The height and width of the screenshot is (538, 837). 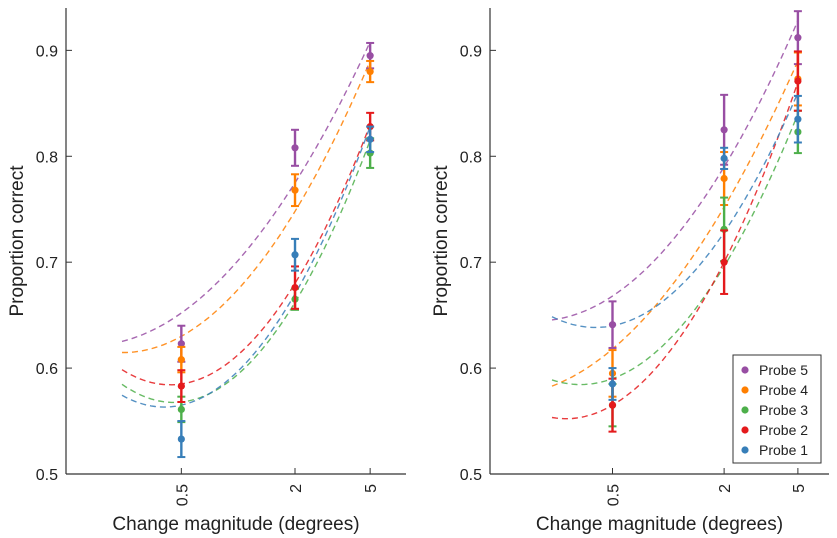 I want to click on legend-label: Probe 4, so click(x=783, y=390).